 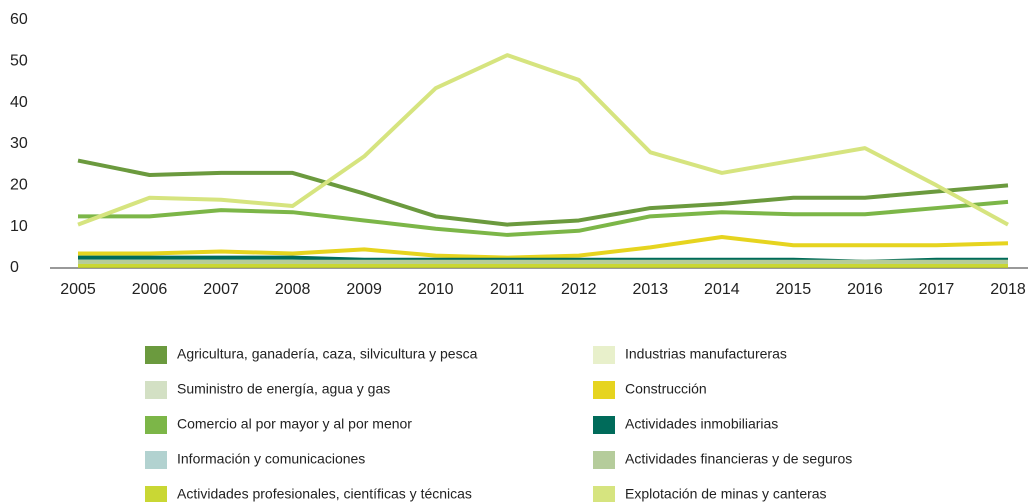 I want to click on y-tick-label: 30, so click(x=19, y=143).